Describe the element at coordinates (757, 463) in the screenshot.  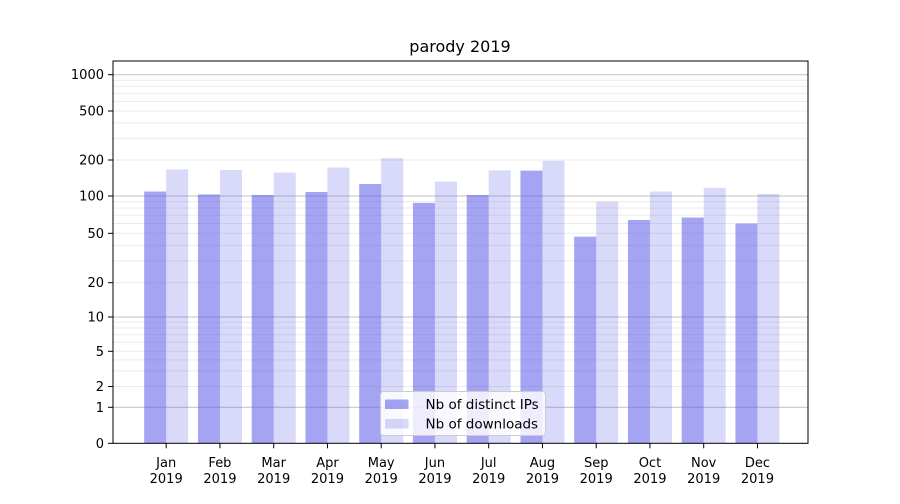
I see `x-tick-label-month: Dec` at that location.